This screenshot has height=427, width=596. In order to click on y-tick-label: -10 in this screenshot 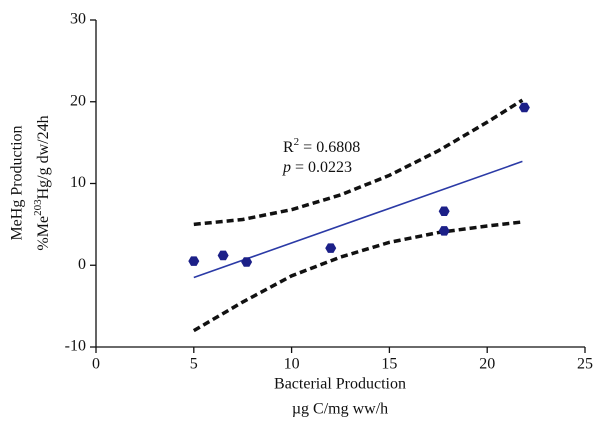, I will do `click(75, 346)`.